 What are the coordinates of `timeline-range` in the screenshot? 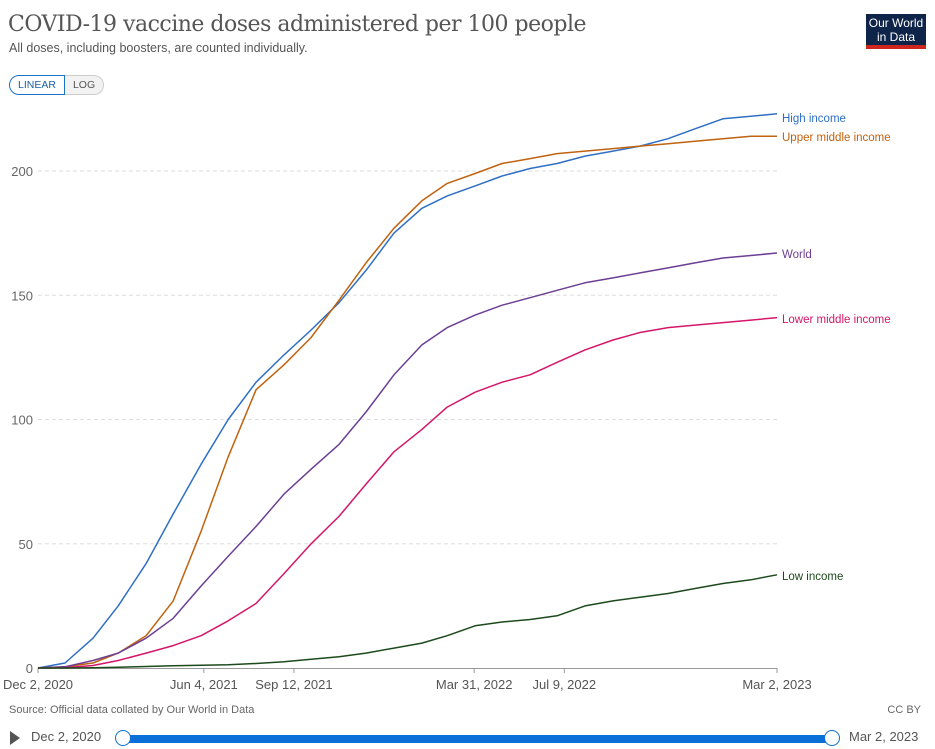 It's located at (477, 739).